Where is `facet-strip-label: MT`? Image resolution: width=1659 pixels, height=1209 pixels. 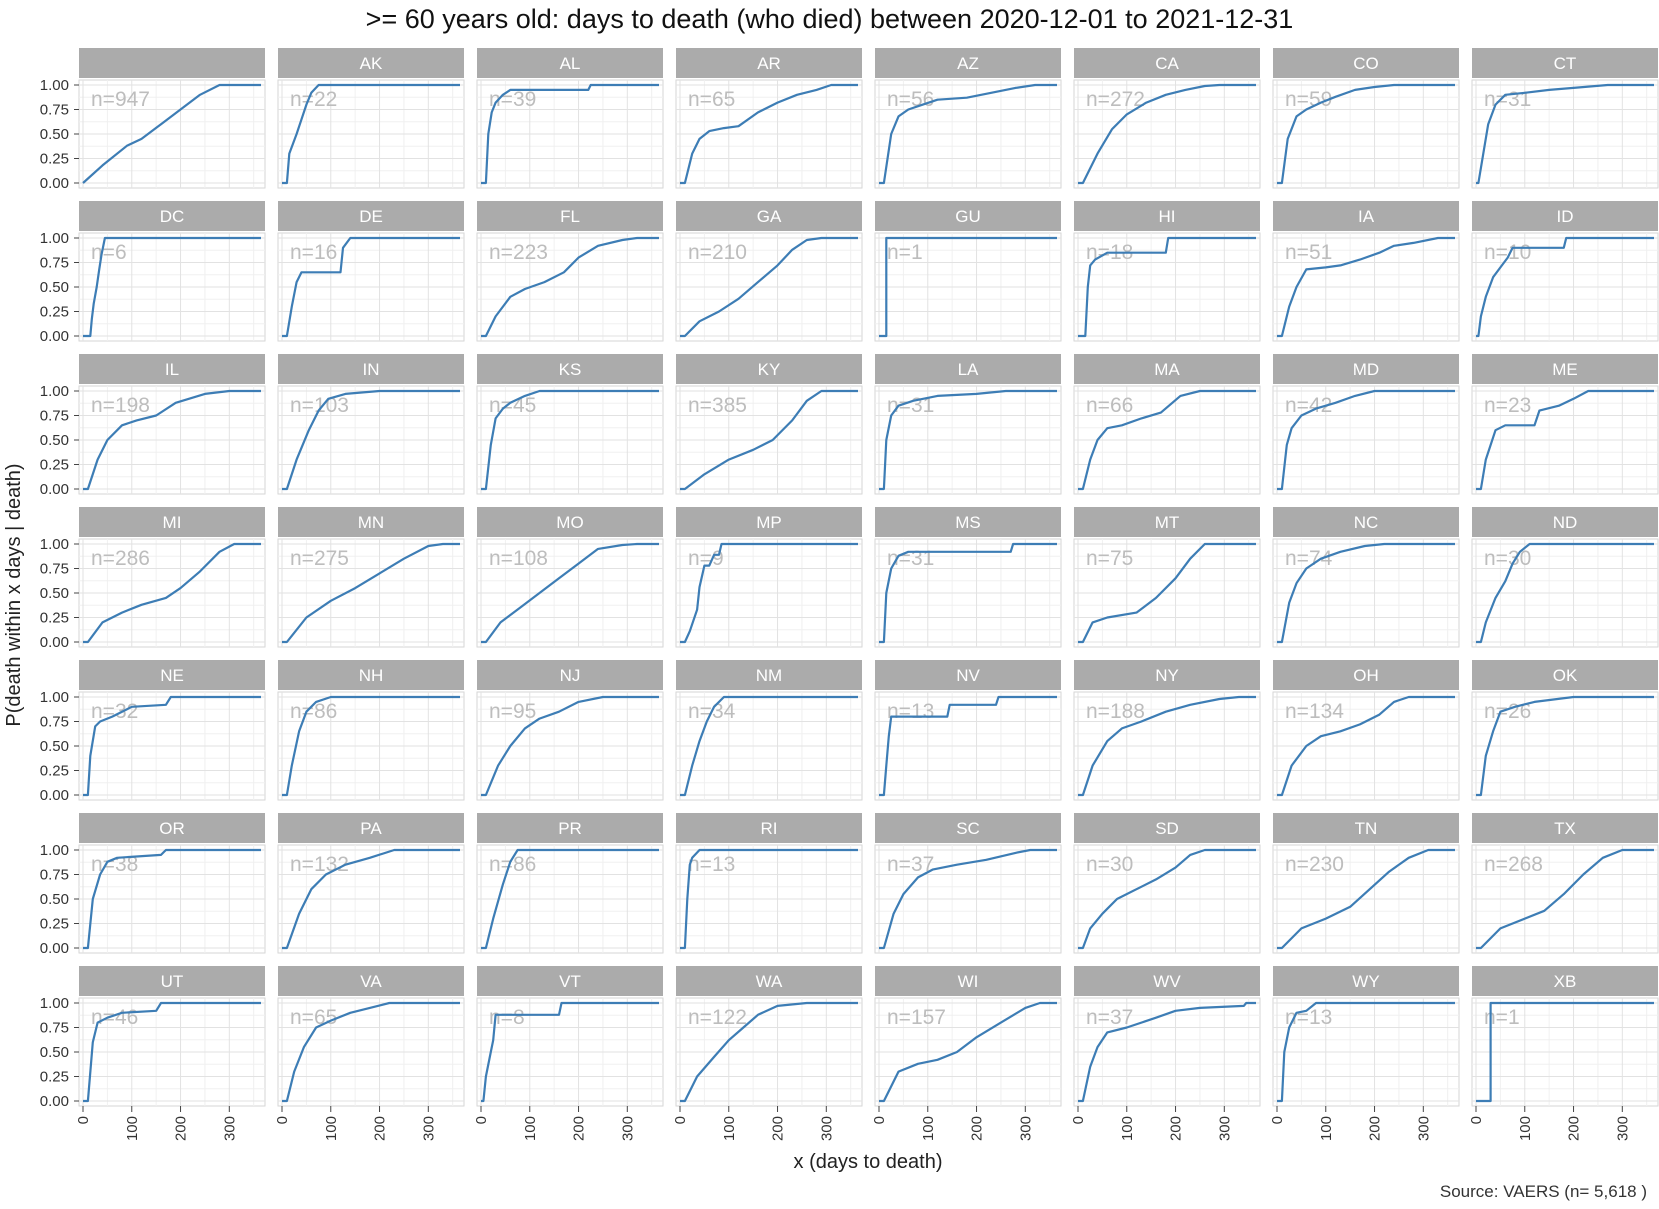 facet-strip-label: MT is located at coordinates (1167, 522).